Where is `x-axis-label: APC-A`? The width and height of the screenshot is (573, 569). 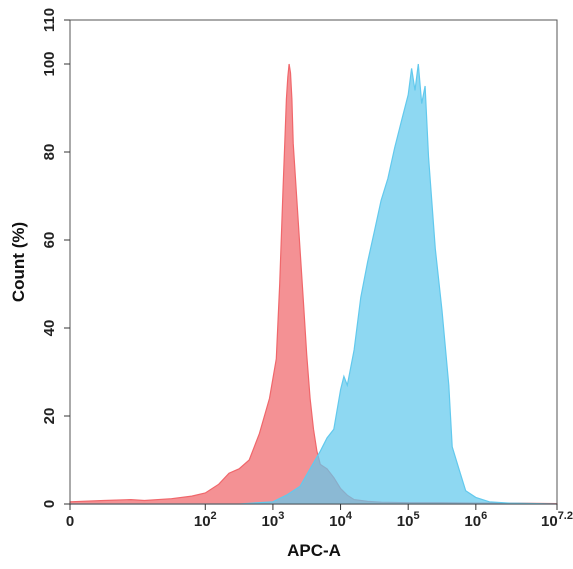
x-axis-label: APC-A is located at coordinates (314, 550).